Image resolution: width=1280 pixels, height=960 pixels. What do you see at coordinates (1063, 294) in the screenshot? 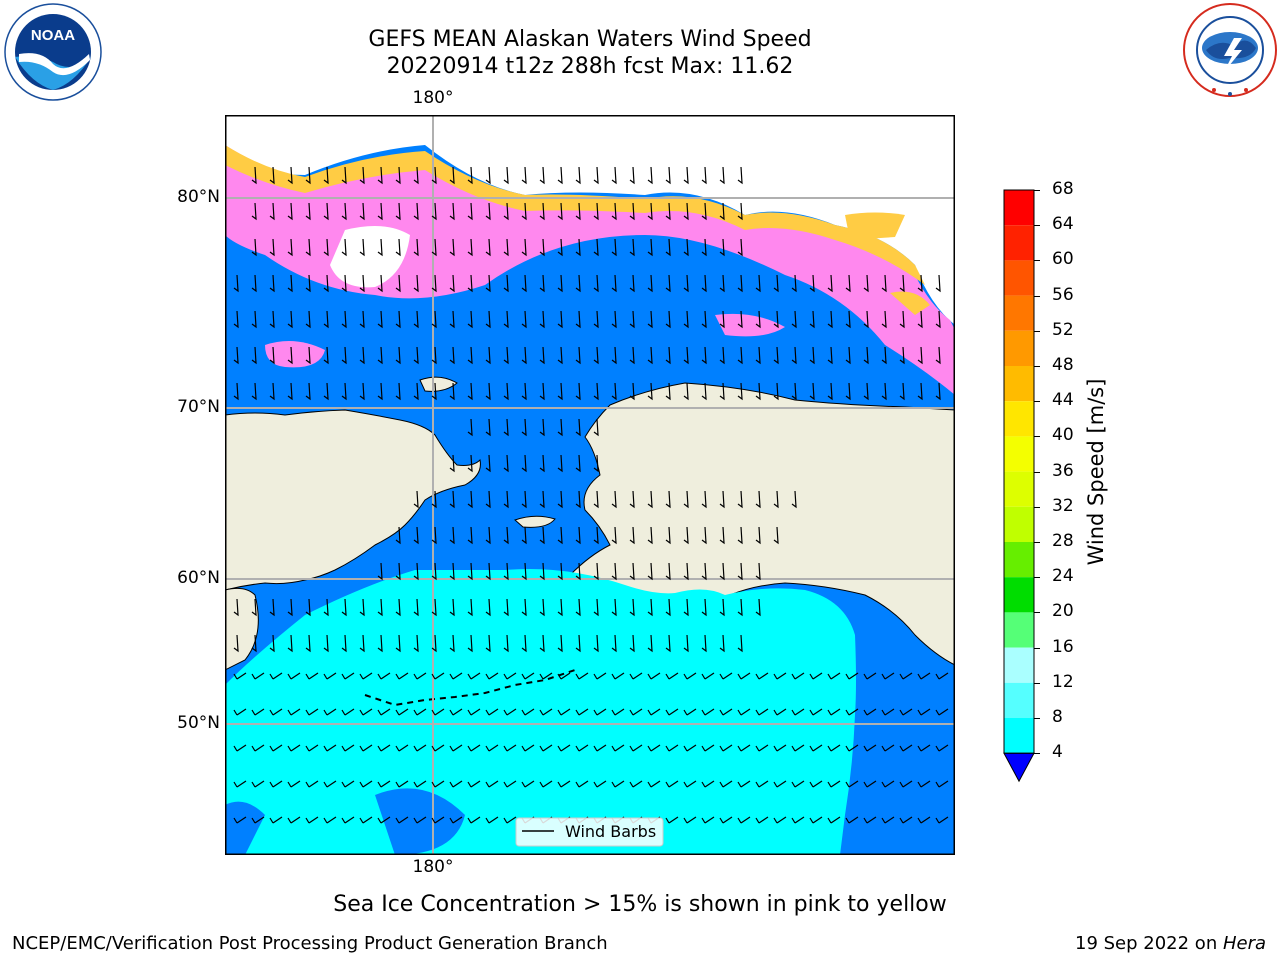
I see `colorbar-tick-label: 56` at bounding box center [1063, 294].